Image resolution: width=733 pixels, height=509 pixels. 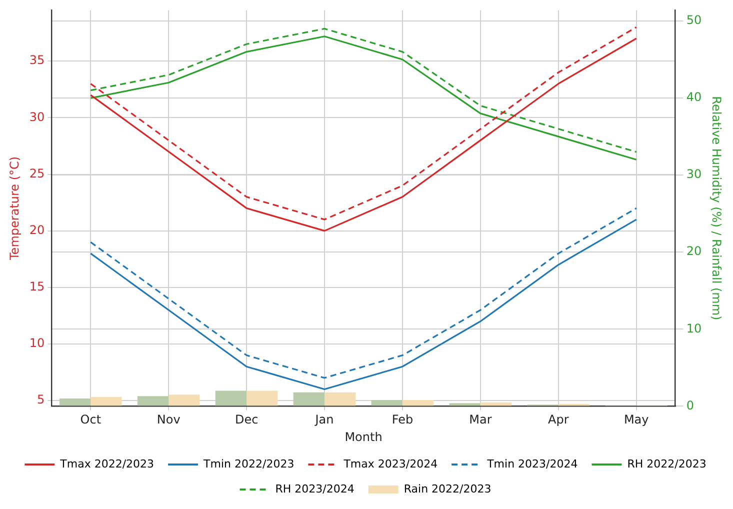 I want to click on x-tick-label: Nov, so click(x=168, y=419).